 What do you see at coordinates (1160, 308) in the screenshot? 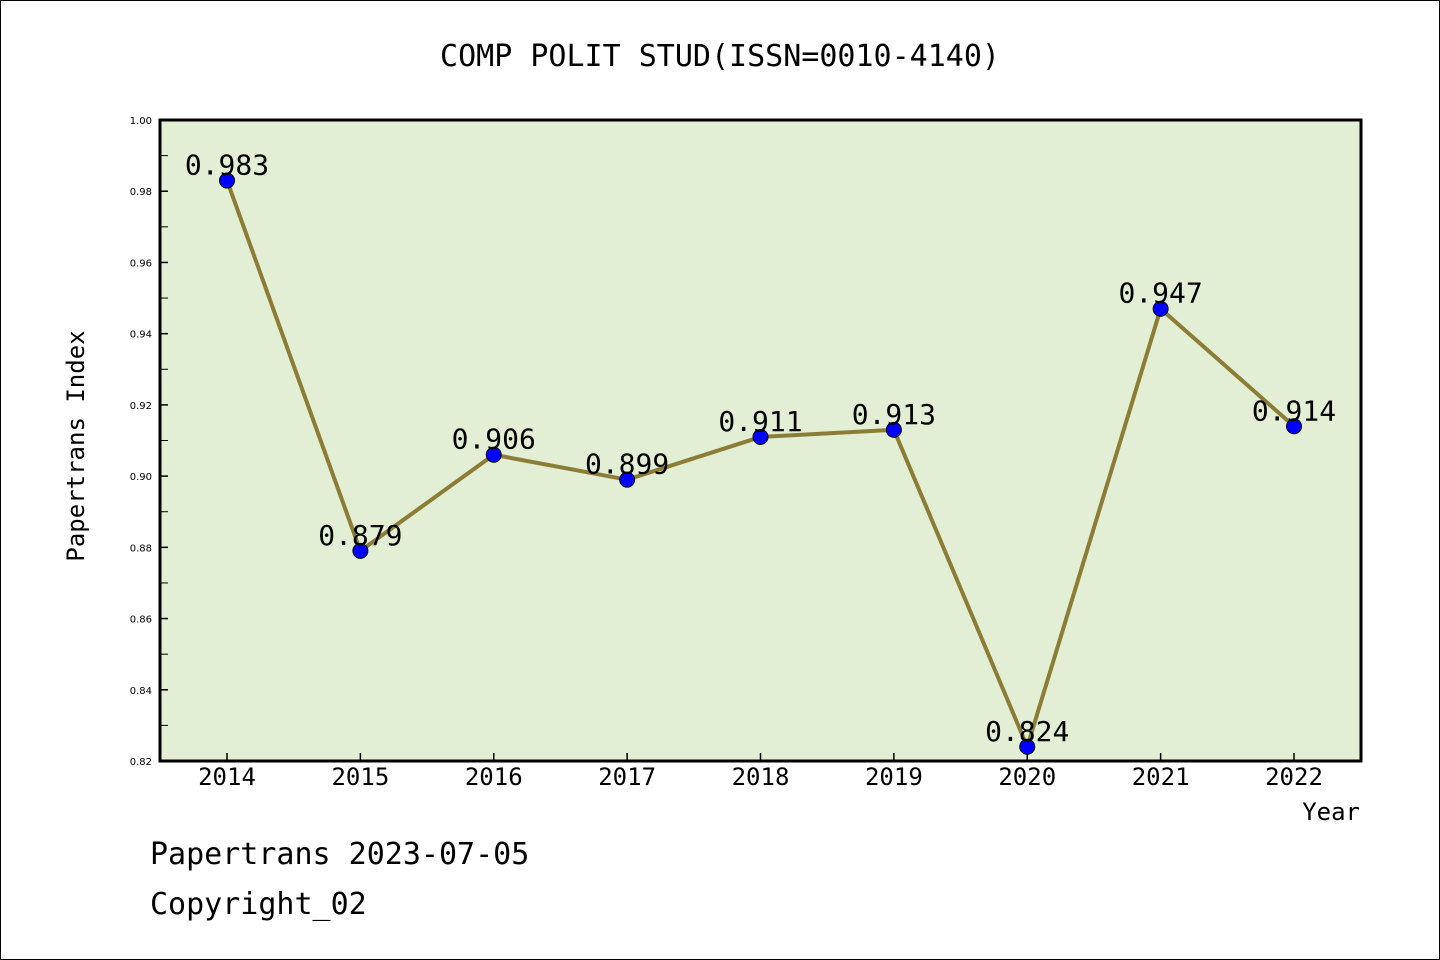
I see `data-point-2021` at bounding box center [1160, 308].